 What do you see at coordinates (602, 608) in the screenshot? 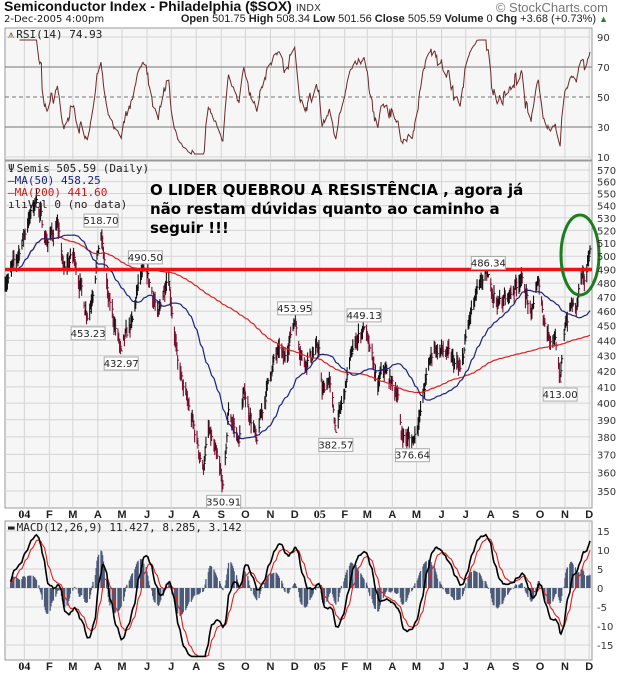
I see `macd-tick-label: -5` at bounding box center [602, 608].